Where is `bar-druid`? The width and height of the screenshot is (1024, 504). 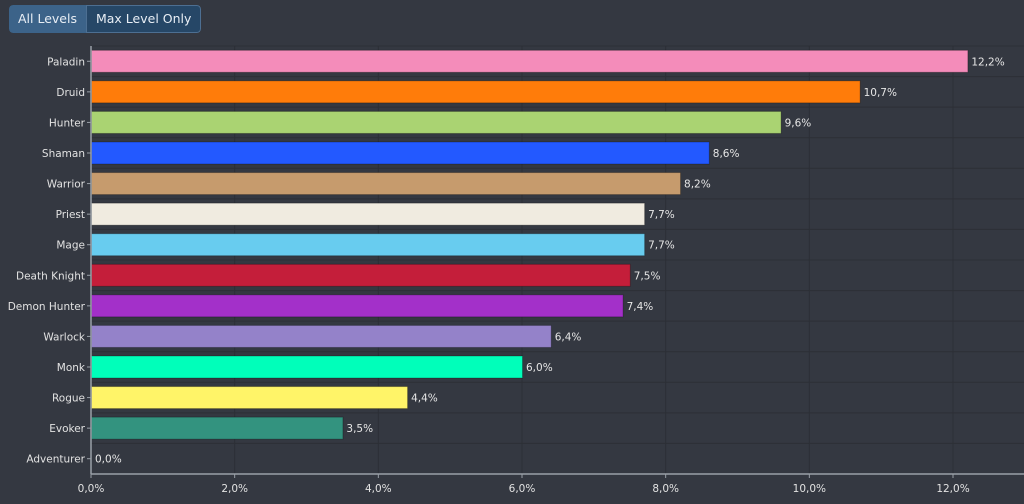 bar-druid is located at coordinates (476, 92).